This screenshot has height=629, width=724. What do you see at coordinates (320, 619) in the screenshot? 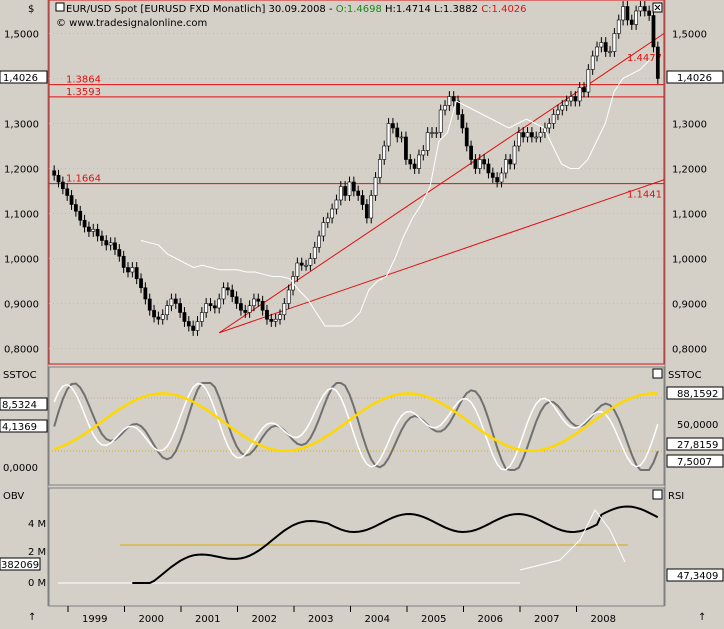
I see `x-tick-label: 2003` at bounding box center [320, 619].